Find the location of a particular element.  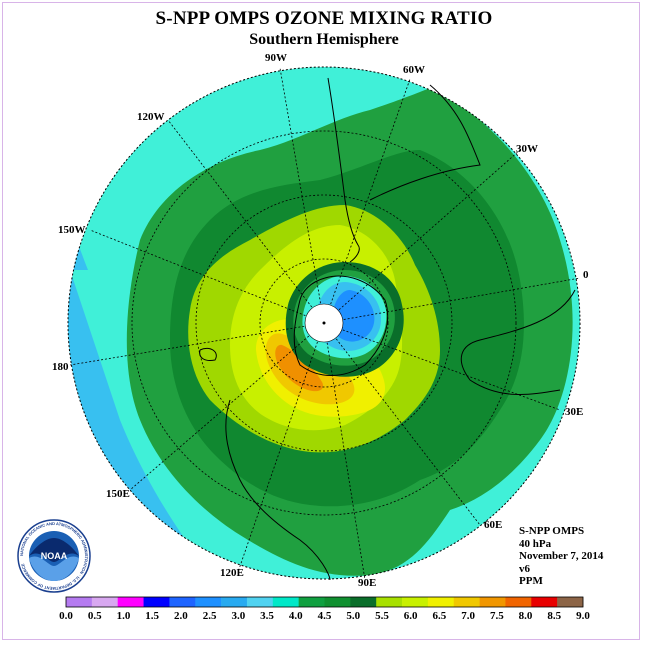

observation-date: November 7, 2014 is located at coordinates (561, 556).